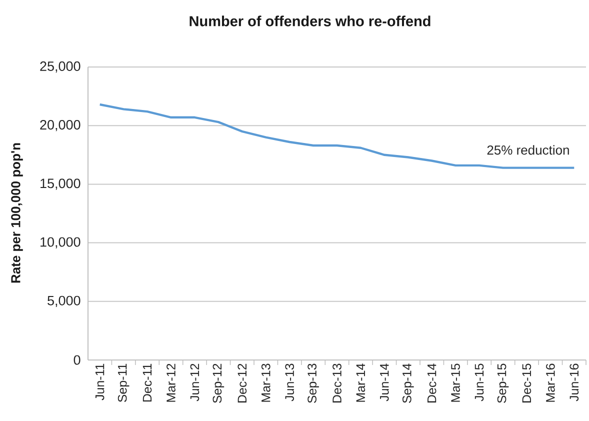  Describe the element at coordinates (528, 150) in the screenshot. I see `annotation: 25% reduction` at that location.